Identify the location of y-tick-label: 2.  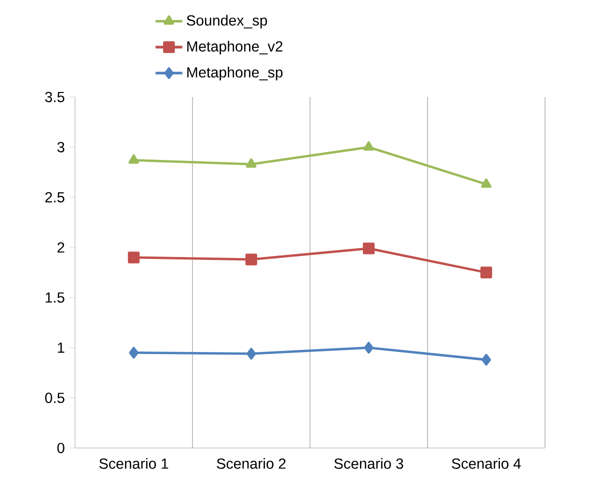
(61, 247).